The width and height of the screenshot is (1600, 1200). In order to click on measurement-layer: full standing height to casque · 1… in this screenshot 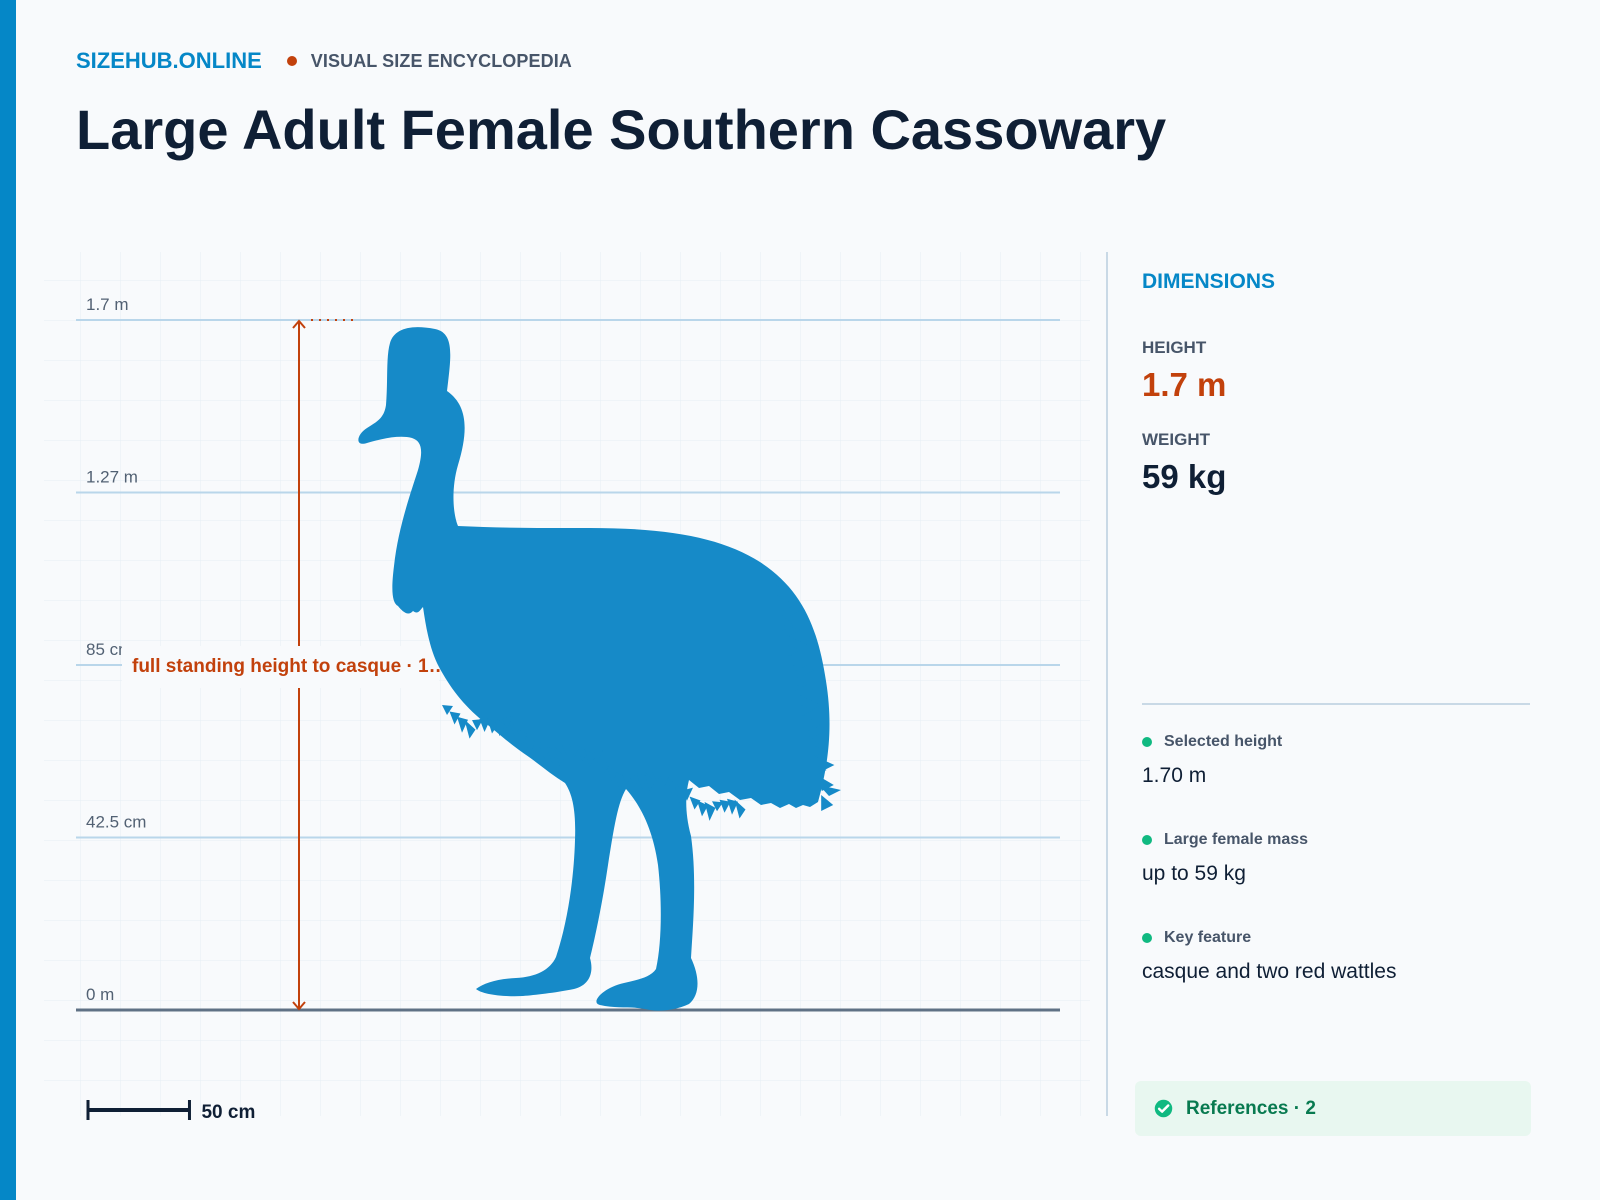, I will do `click(285, 665)`.